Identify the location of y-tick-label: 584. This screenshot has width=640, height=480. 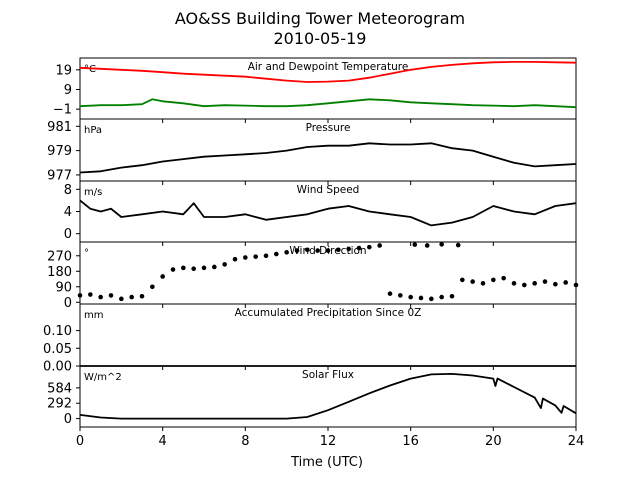
(59, 388).